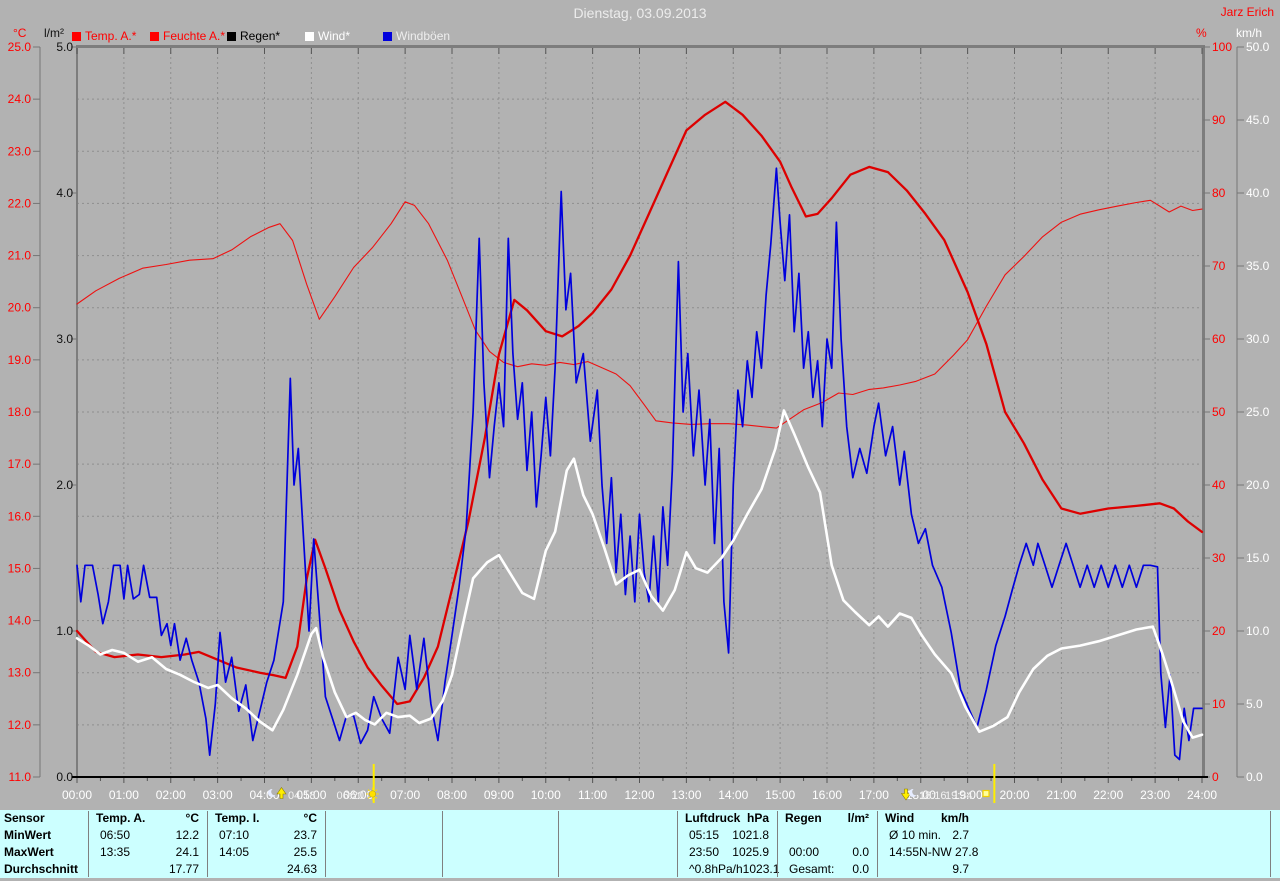 The image size is (1280, 881). What do you see at coordinates (1222, 47) in the screenshot?
I see `svg-text: 100` at bounding box center [1222, 47].